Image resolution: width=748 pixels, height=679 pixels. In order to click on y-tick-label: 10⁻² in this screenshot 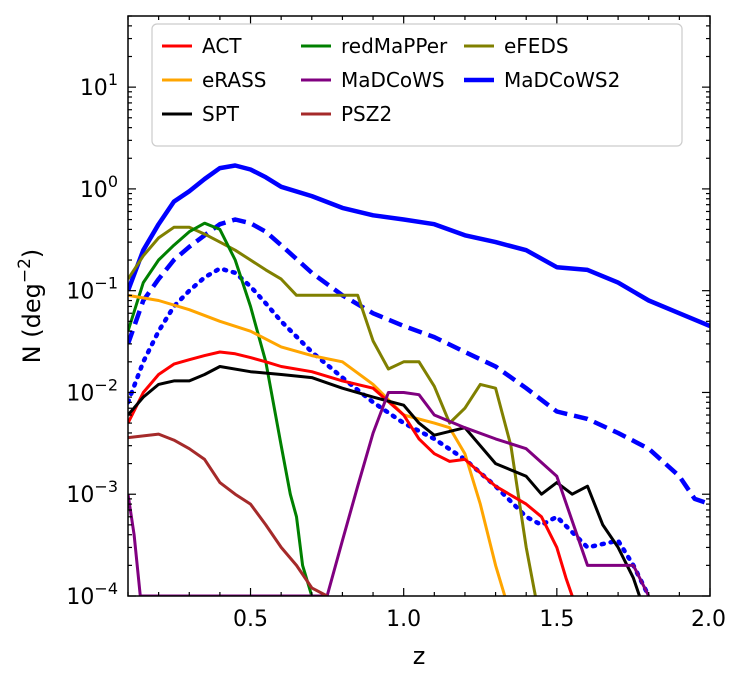, I will do `click(92, 390)`.